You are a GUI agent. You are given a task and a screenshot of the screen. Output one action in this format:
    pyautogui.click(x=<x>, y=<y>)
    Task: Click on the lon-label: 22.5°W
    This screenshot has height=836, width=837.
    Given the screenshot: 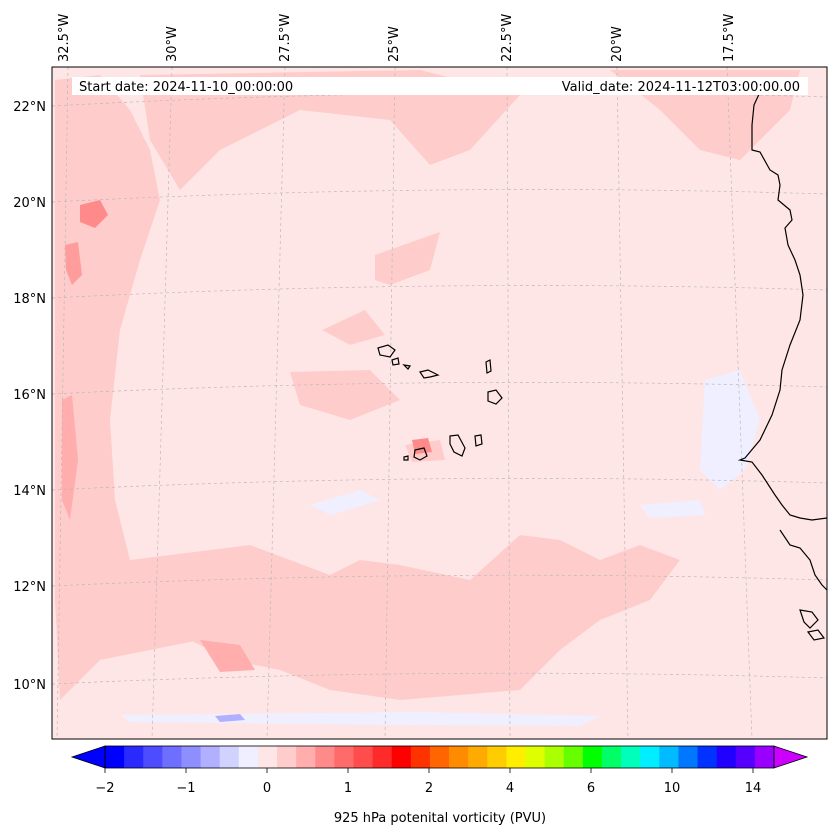 What is the action you would take?
    pyautogui.click(x=507, y=38)
    